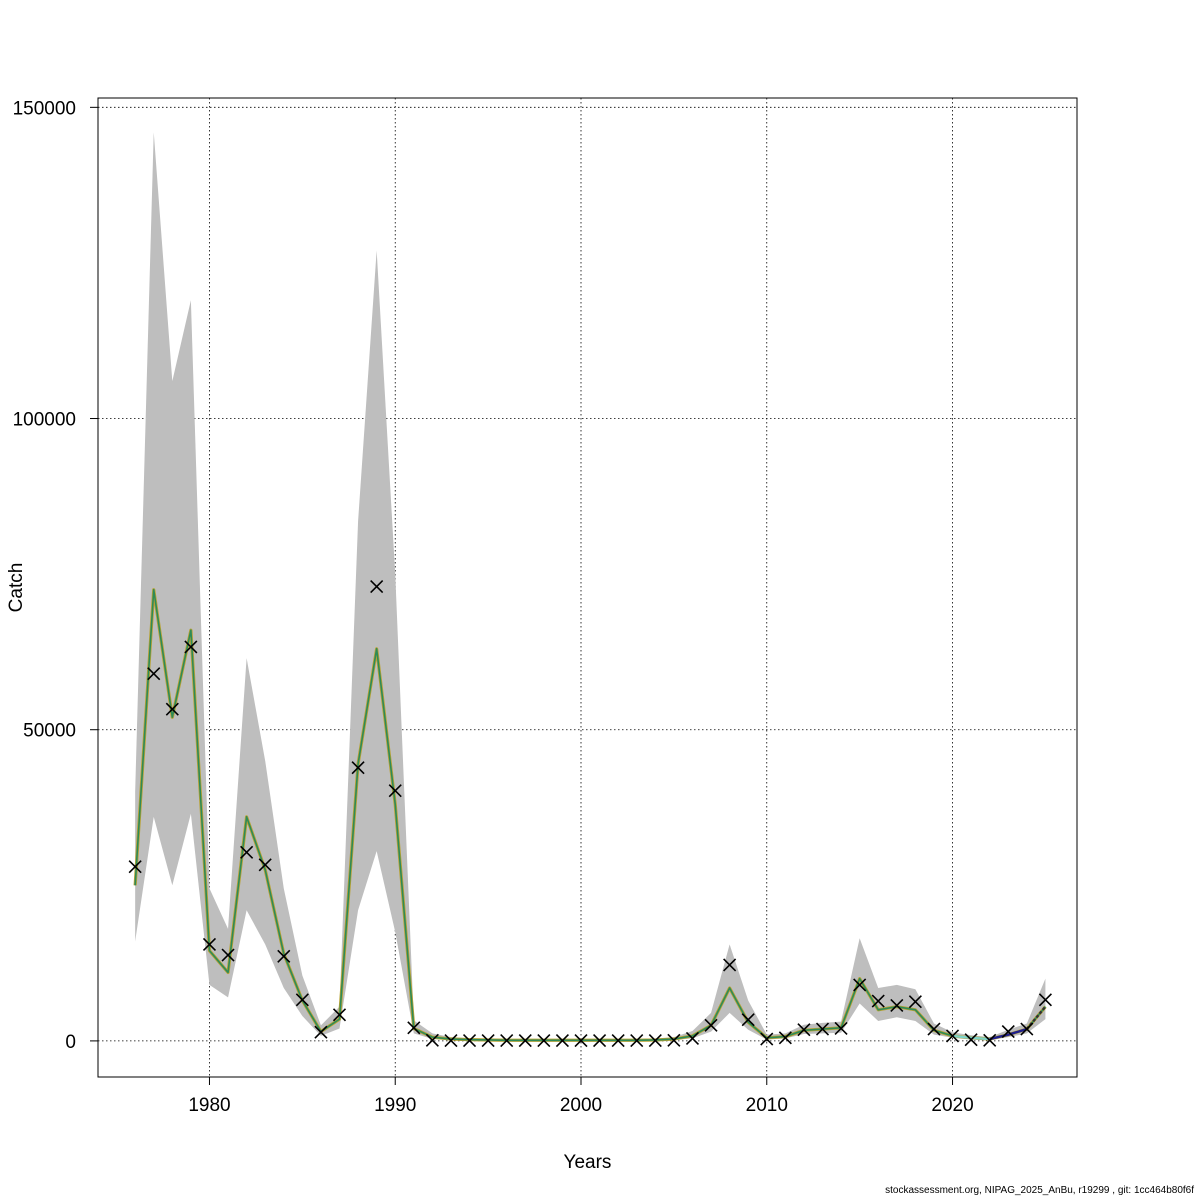  I want to click on x-tick-label: 1980, so click(209, 1105).